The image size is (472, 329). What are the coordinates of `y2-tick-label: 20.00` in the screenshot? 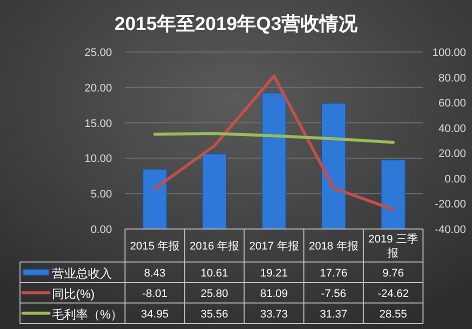 It's located at (452, 154).